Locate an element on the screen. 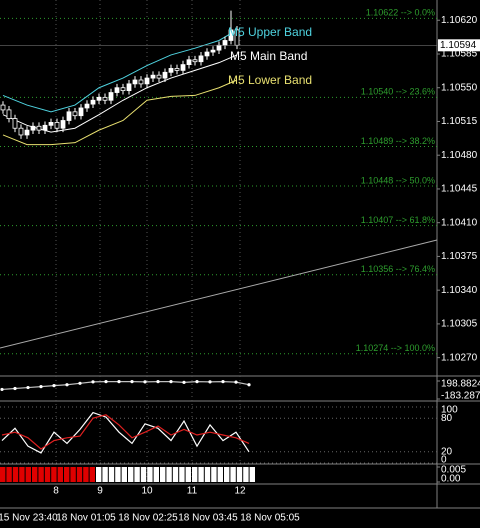  y-tick-label: 1.10515 is located at coordinates (459, 121).